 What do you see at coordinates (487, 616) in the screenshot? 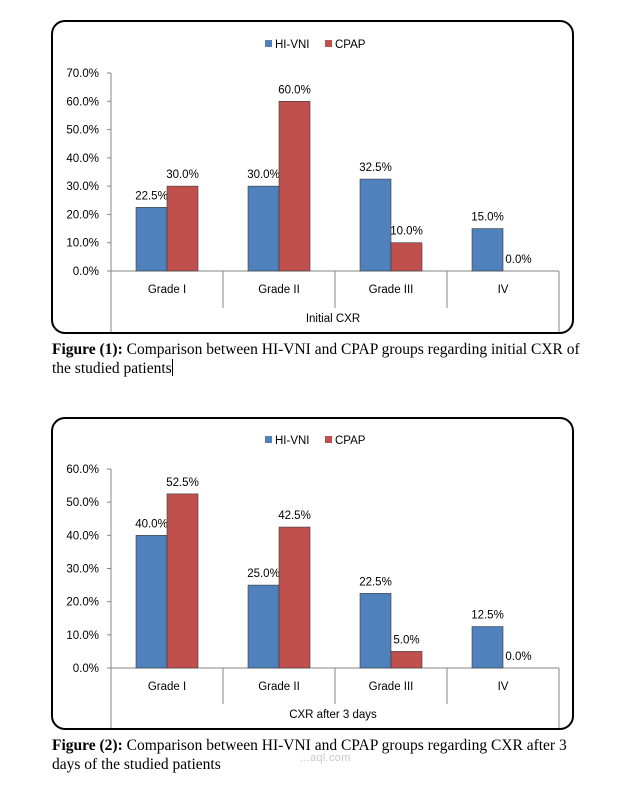
I see `data-label: 12.5%` at bounding box center [487, 616].